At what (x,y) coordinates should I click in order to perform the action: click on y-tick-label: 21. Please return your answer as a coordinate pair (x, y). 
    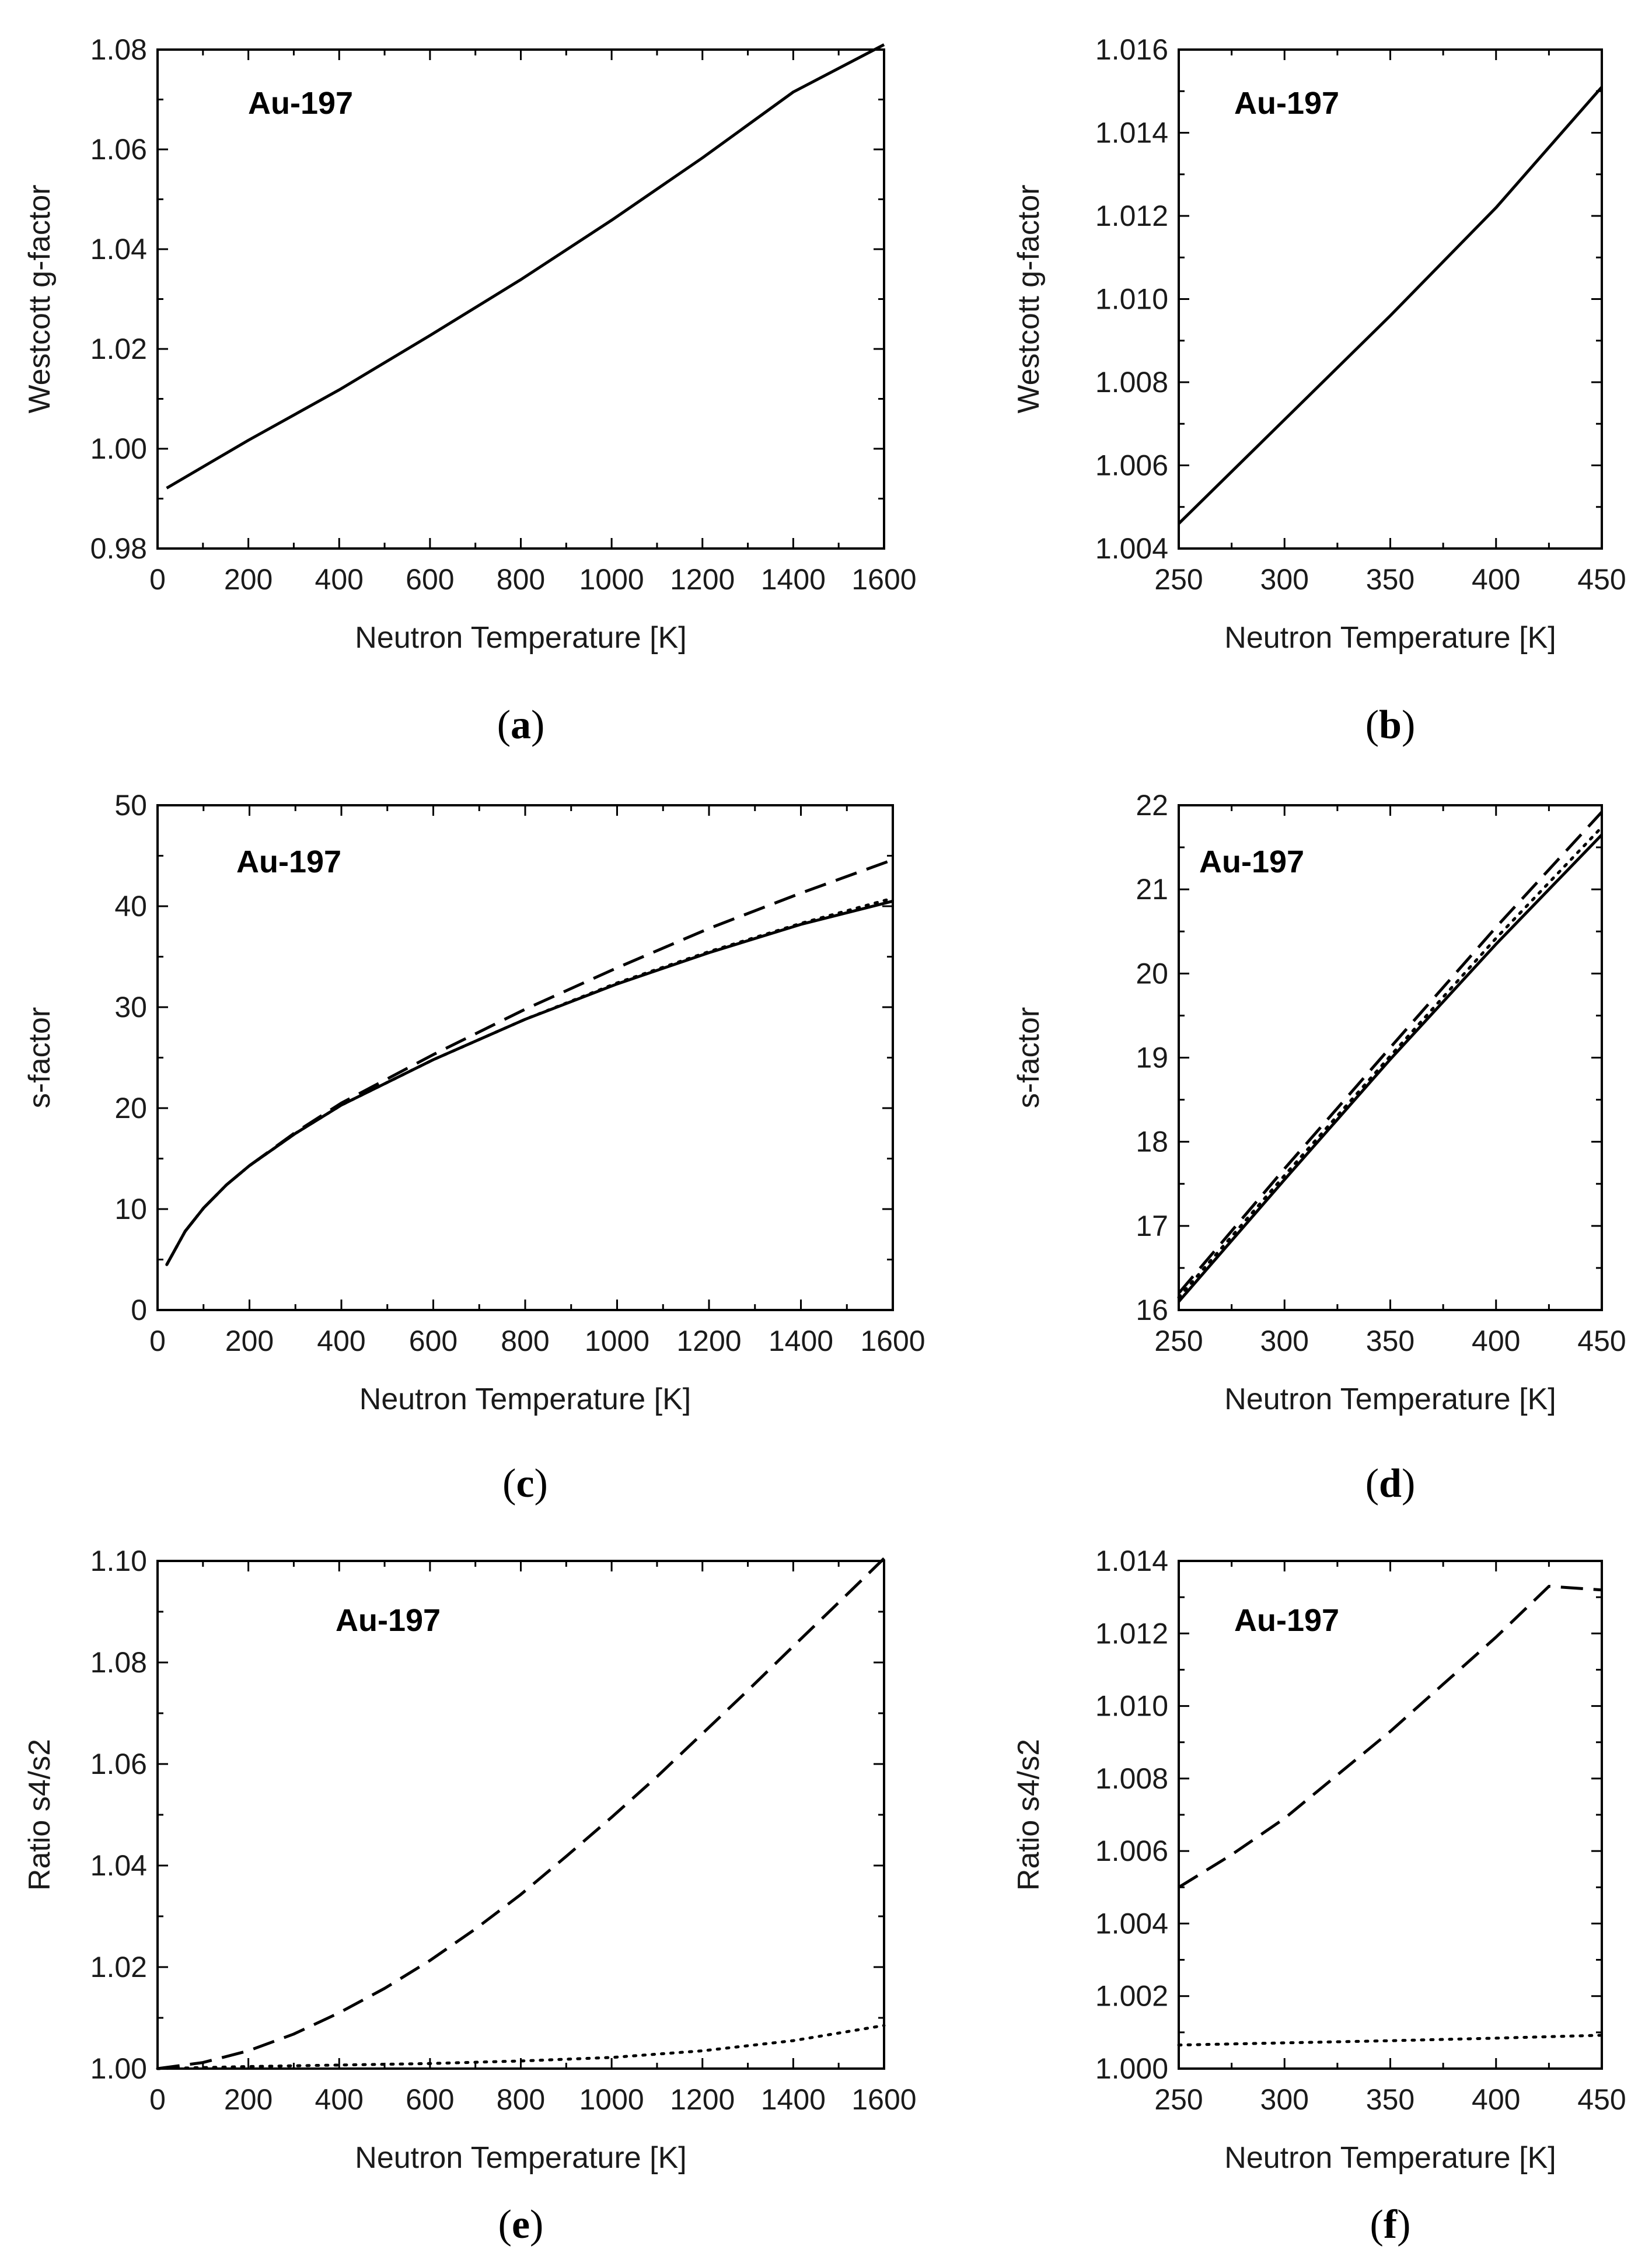
    Looking at the image, I should click on (1152, 889).